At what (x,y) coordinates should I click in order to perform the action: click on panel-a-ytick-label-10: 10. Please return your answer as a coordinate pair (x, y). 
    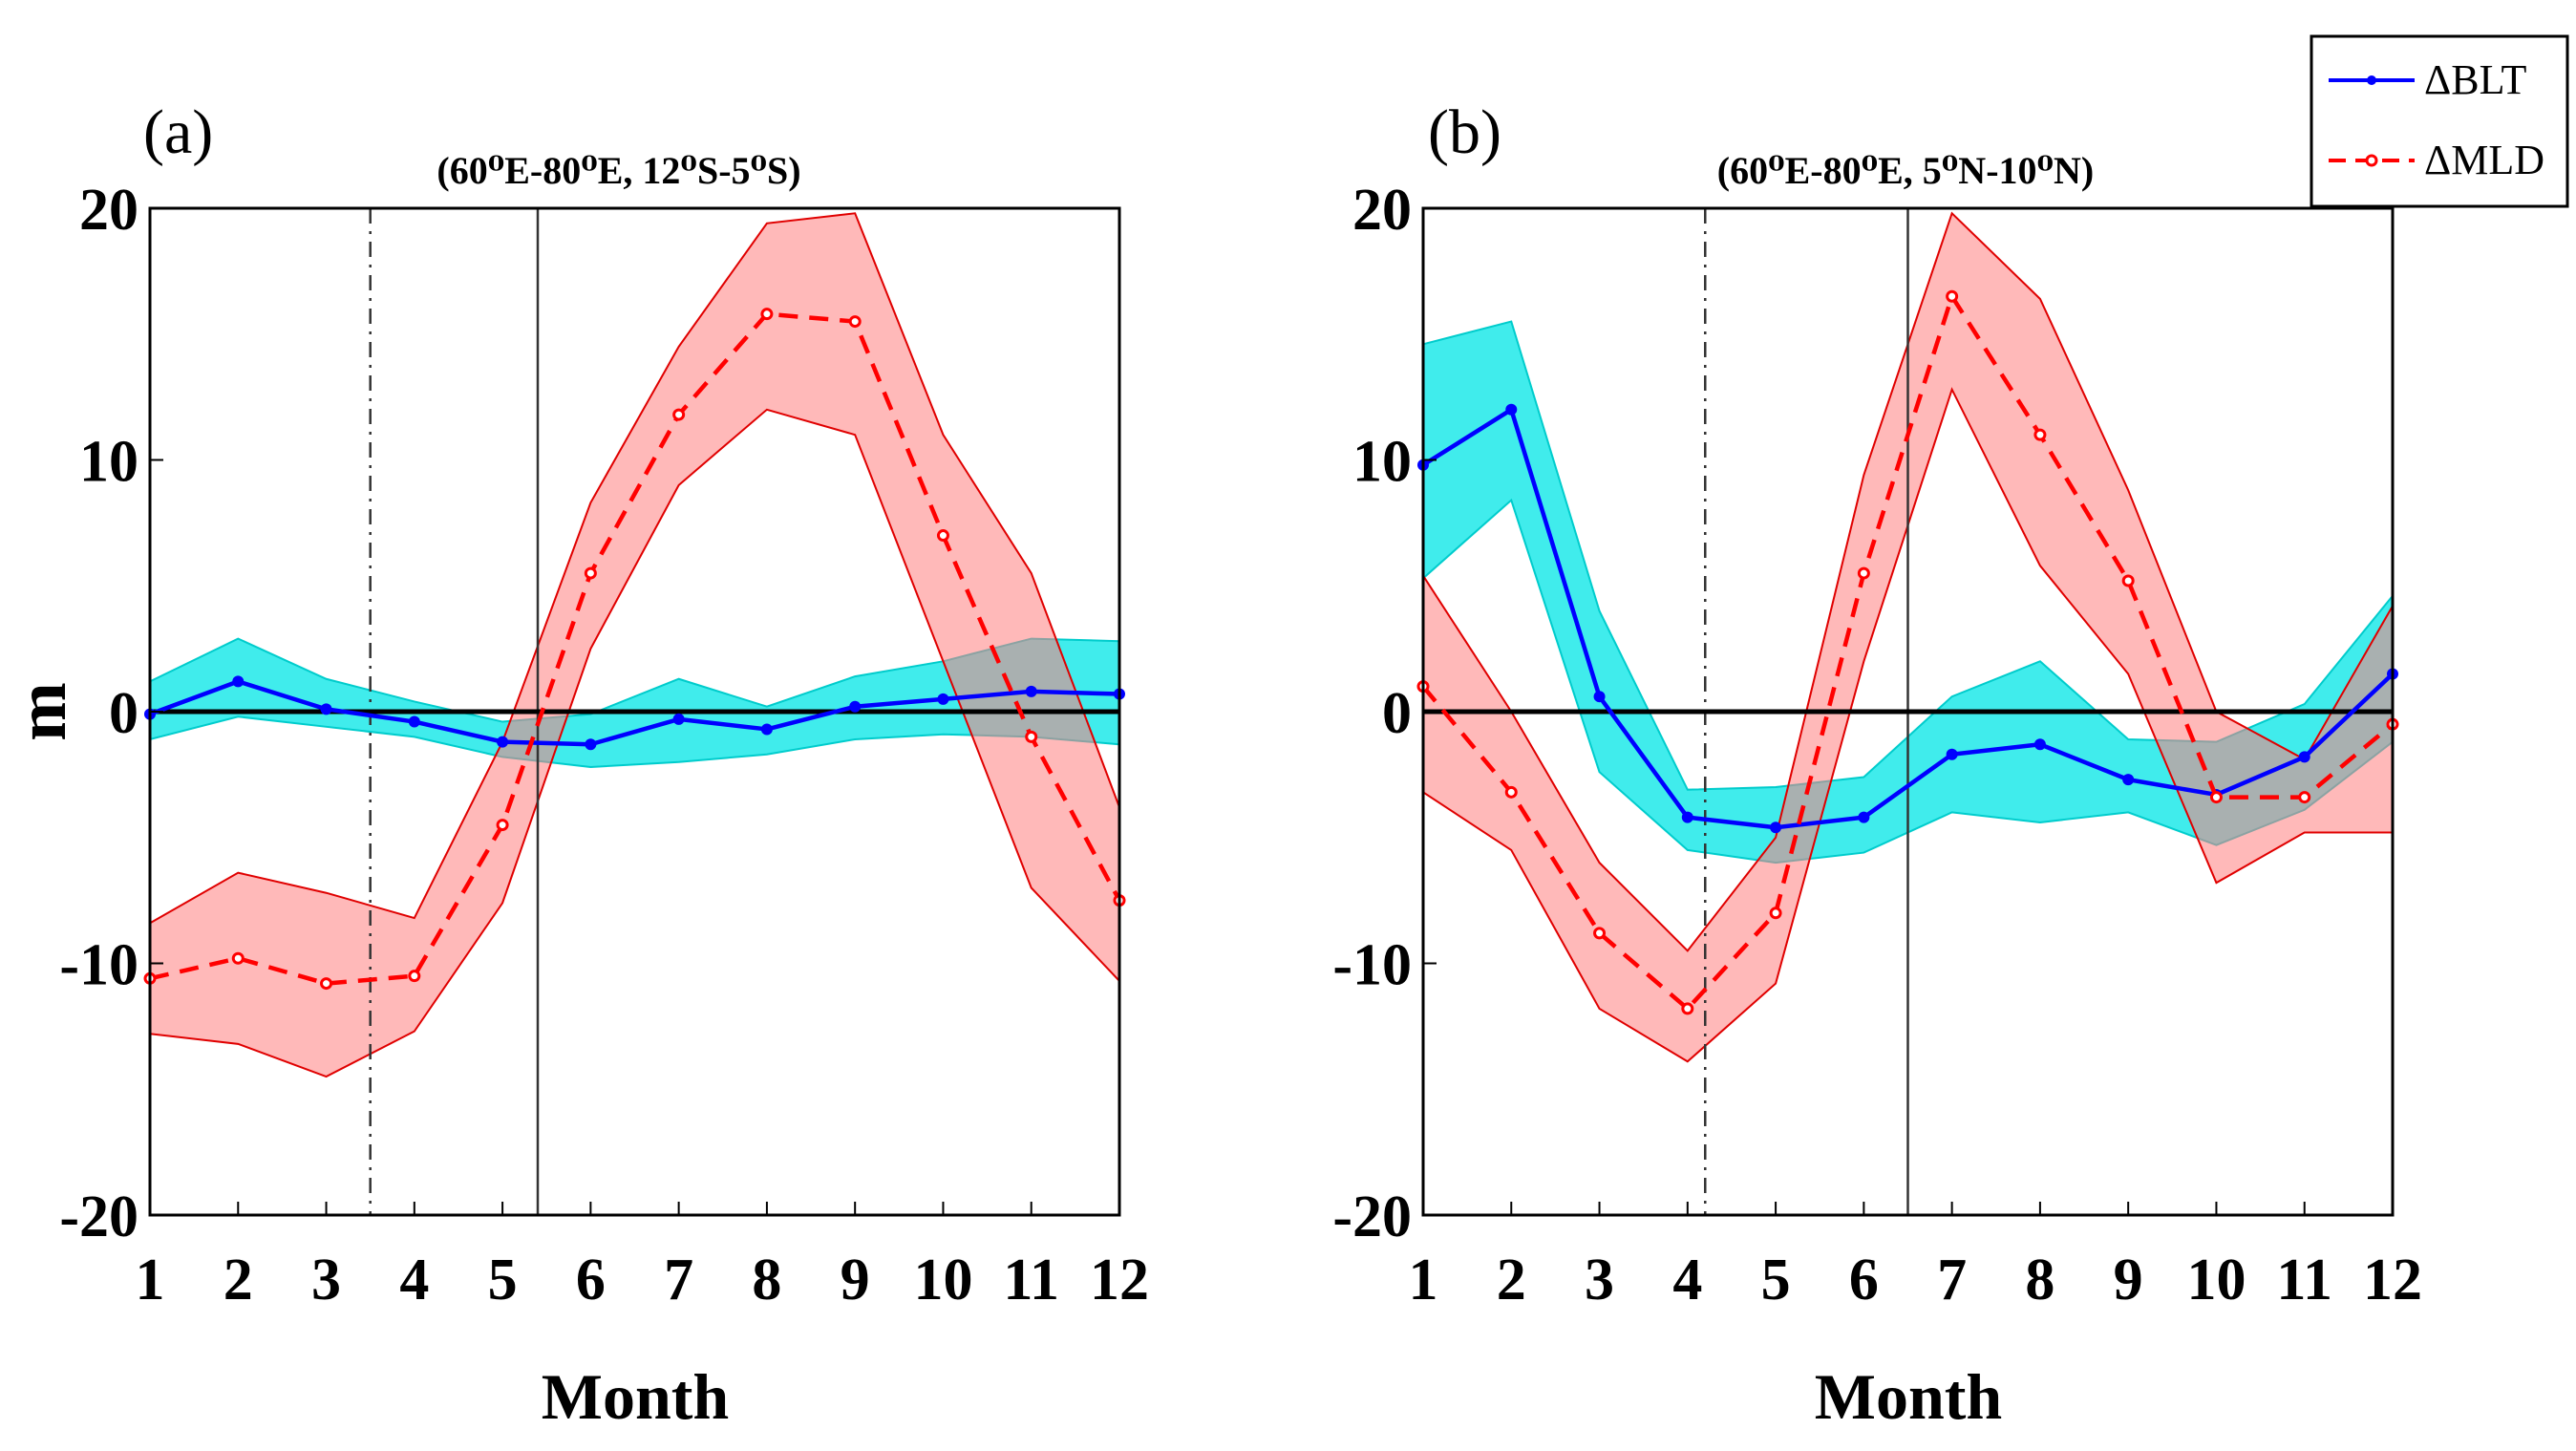
    Looking at the image, I should click on (108, 462).